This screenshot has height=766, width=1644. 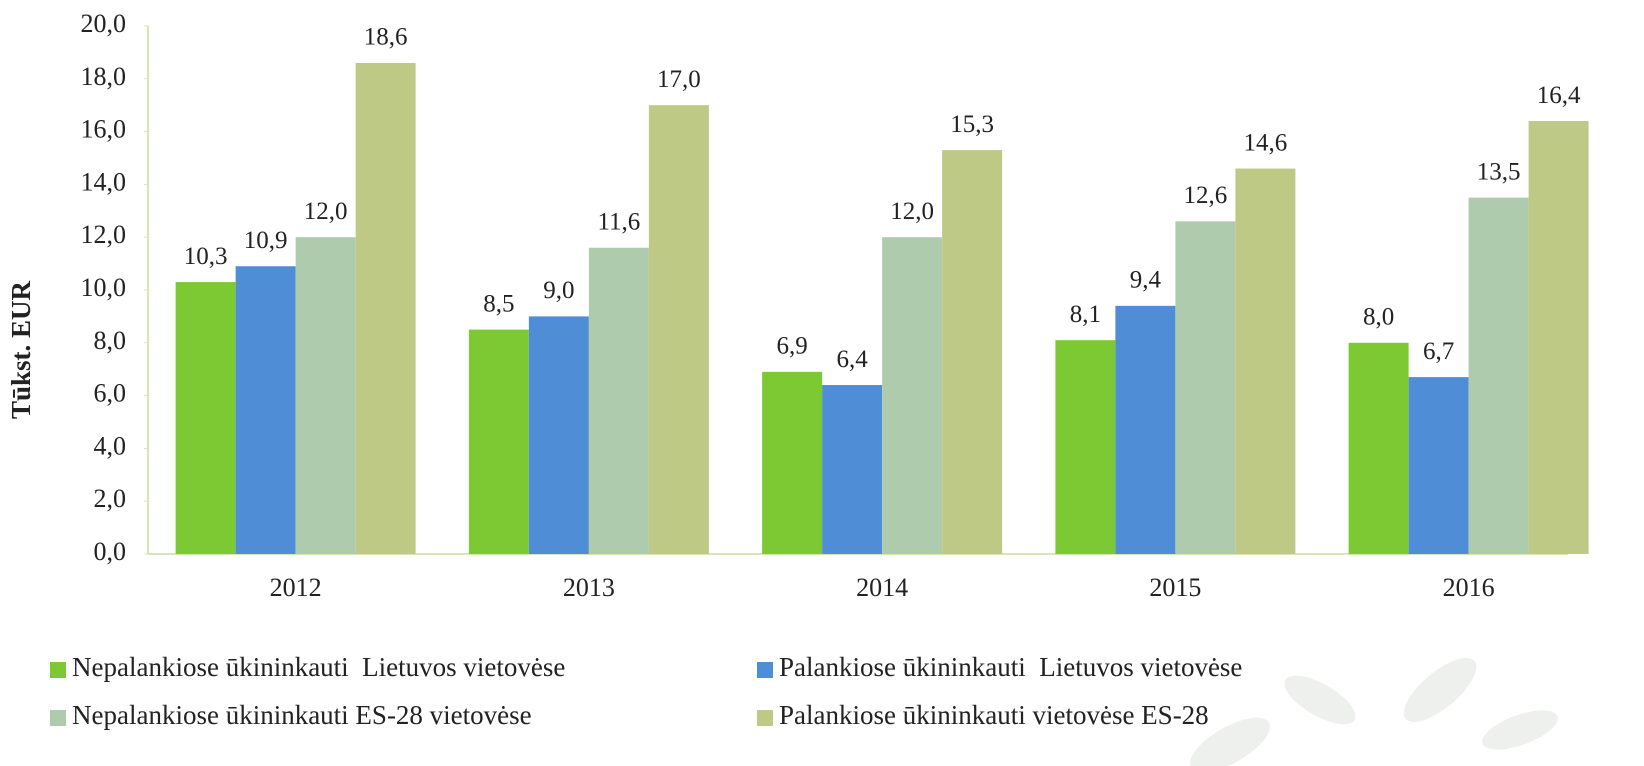 What do you see at coordinates (104, 76) in the screenshot?
I see `y-tick-label: 18,0` at bounding box center [104, 76].